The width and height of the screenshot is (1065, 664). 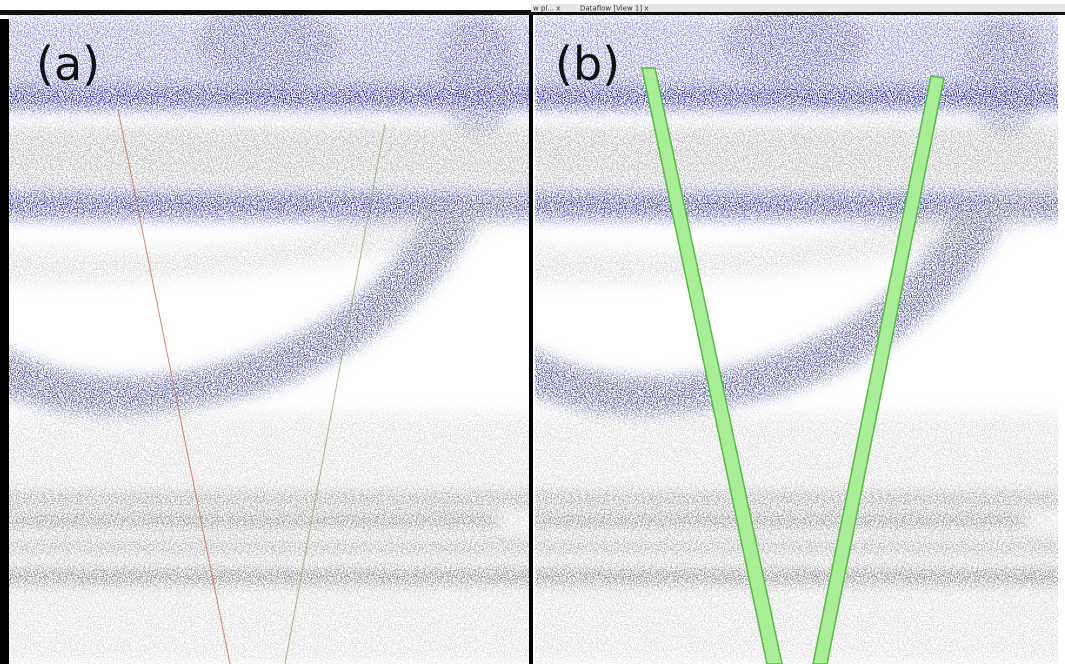 What do you see at coordinates (4, 341) in the screenshot?
I see `left-border` at bounding box center [4, 341].